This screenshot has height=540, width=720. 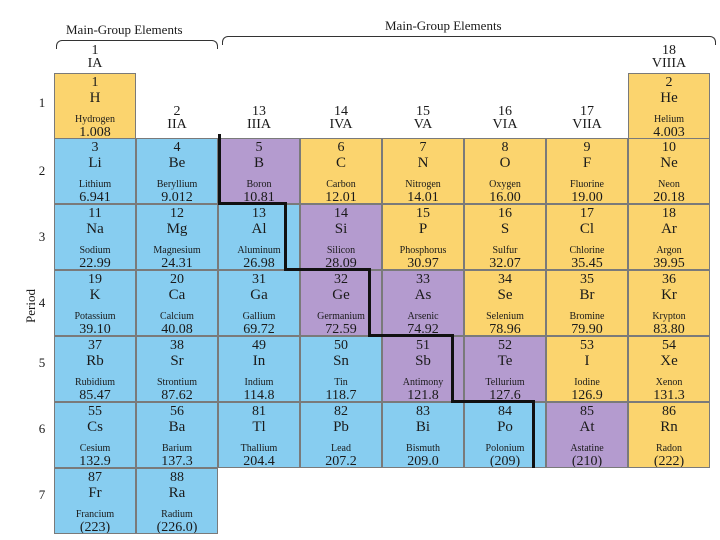 What do you see at coordinates (505, 303) in the screenshot?
I see `element-cell-se: 34 Se Selenium 78.96` at bounding box center [505, 303].